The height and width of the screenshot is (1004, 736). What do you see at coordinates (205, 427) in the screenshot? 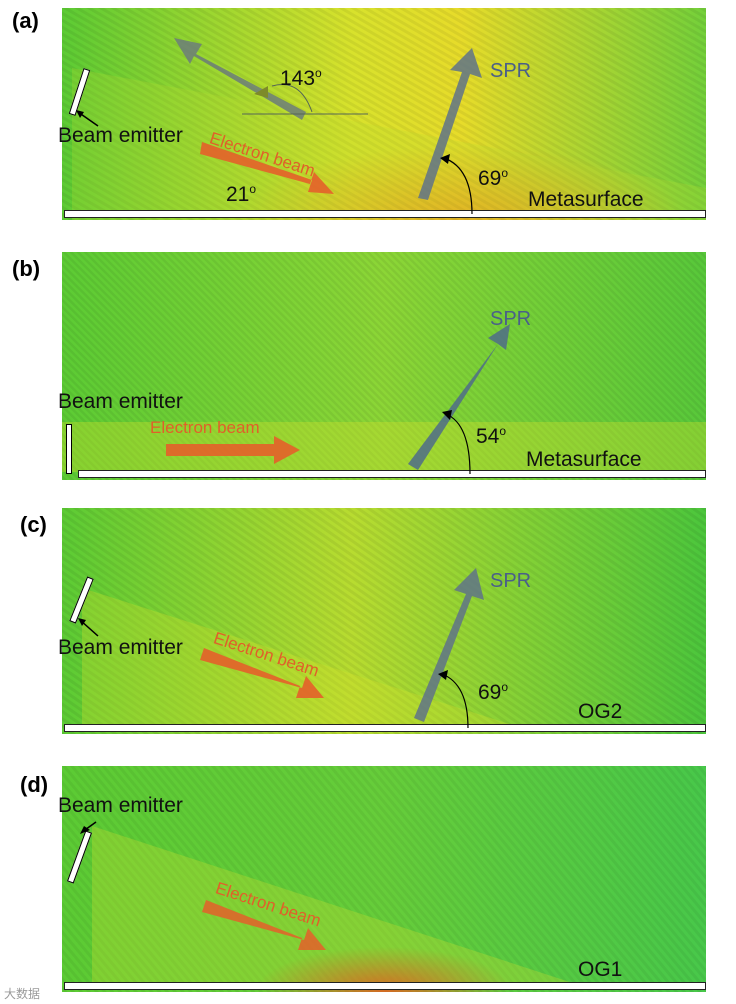
I see `electron-beam-label: Electron beam` at bounding box center [205, 427].